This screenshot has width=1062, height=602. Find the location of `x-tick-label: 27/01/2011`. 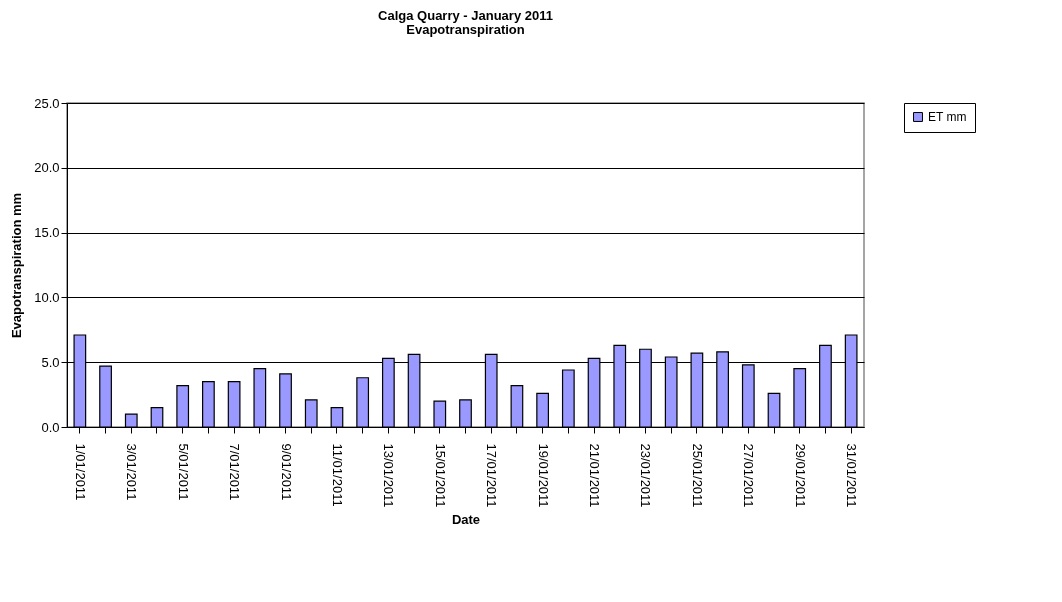

x-tick-label: 27/01/2011 is located at coordinates (749, 475).